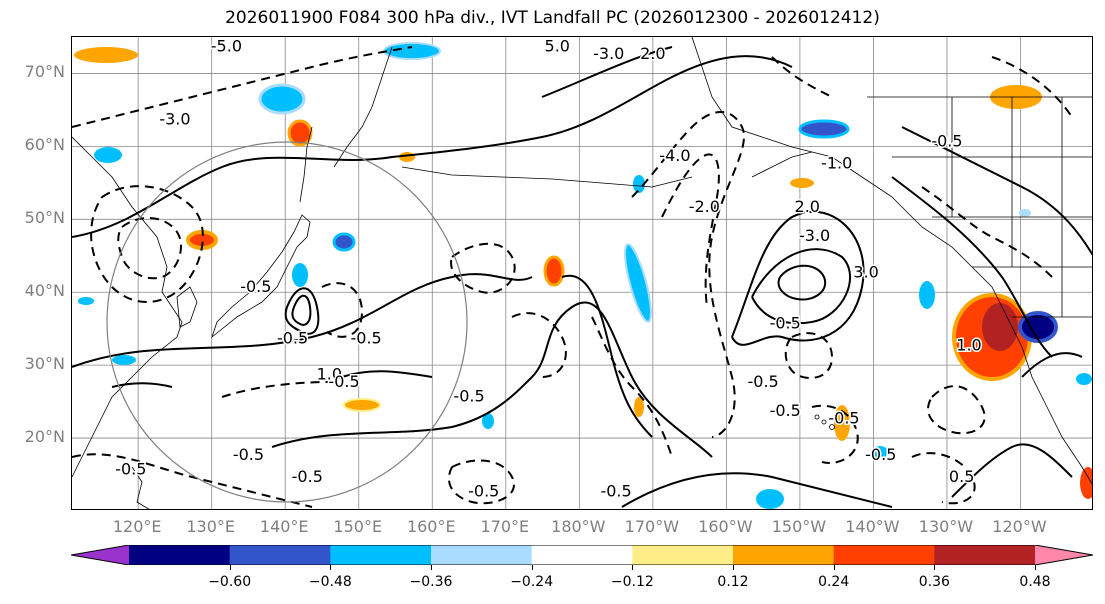 The width and height of the screenshot is (1105, 604). Describe the element at coordinates (137, 526) in the screenshot. I see `lon-label: 120°E` at that location.